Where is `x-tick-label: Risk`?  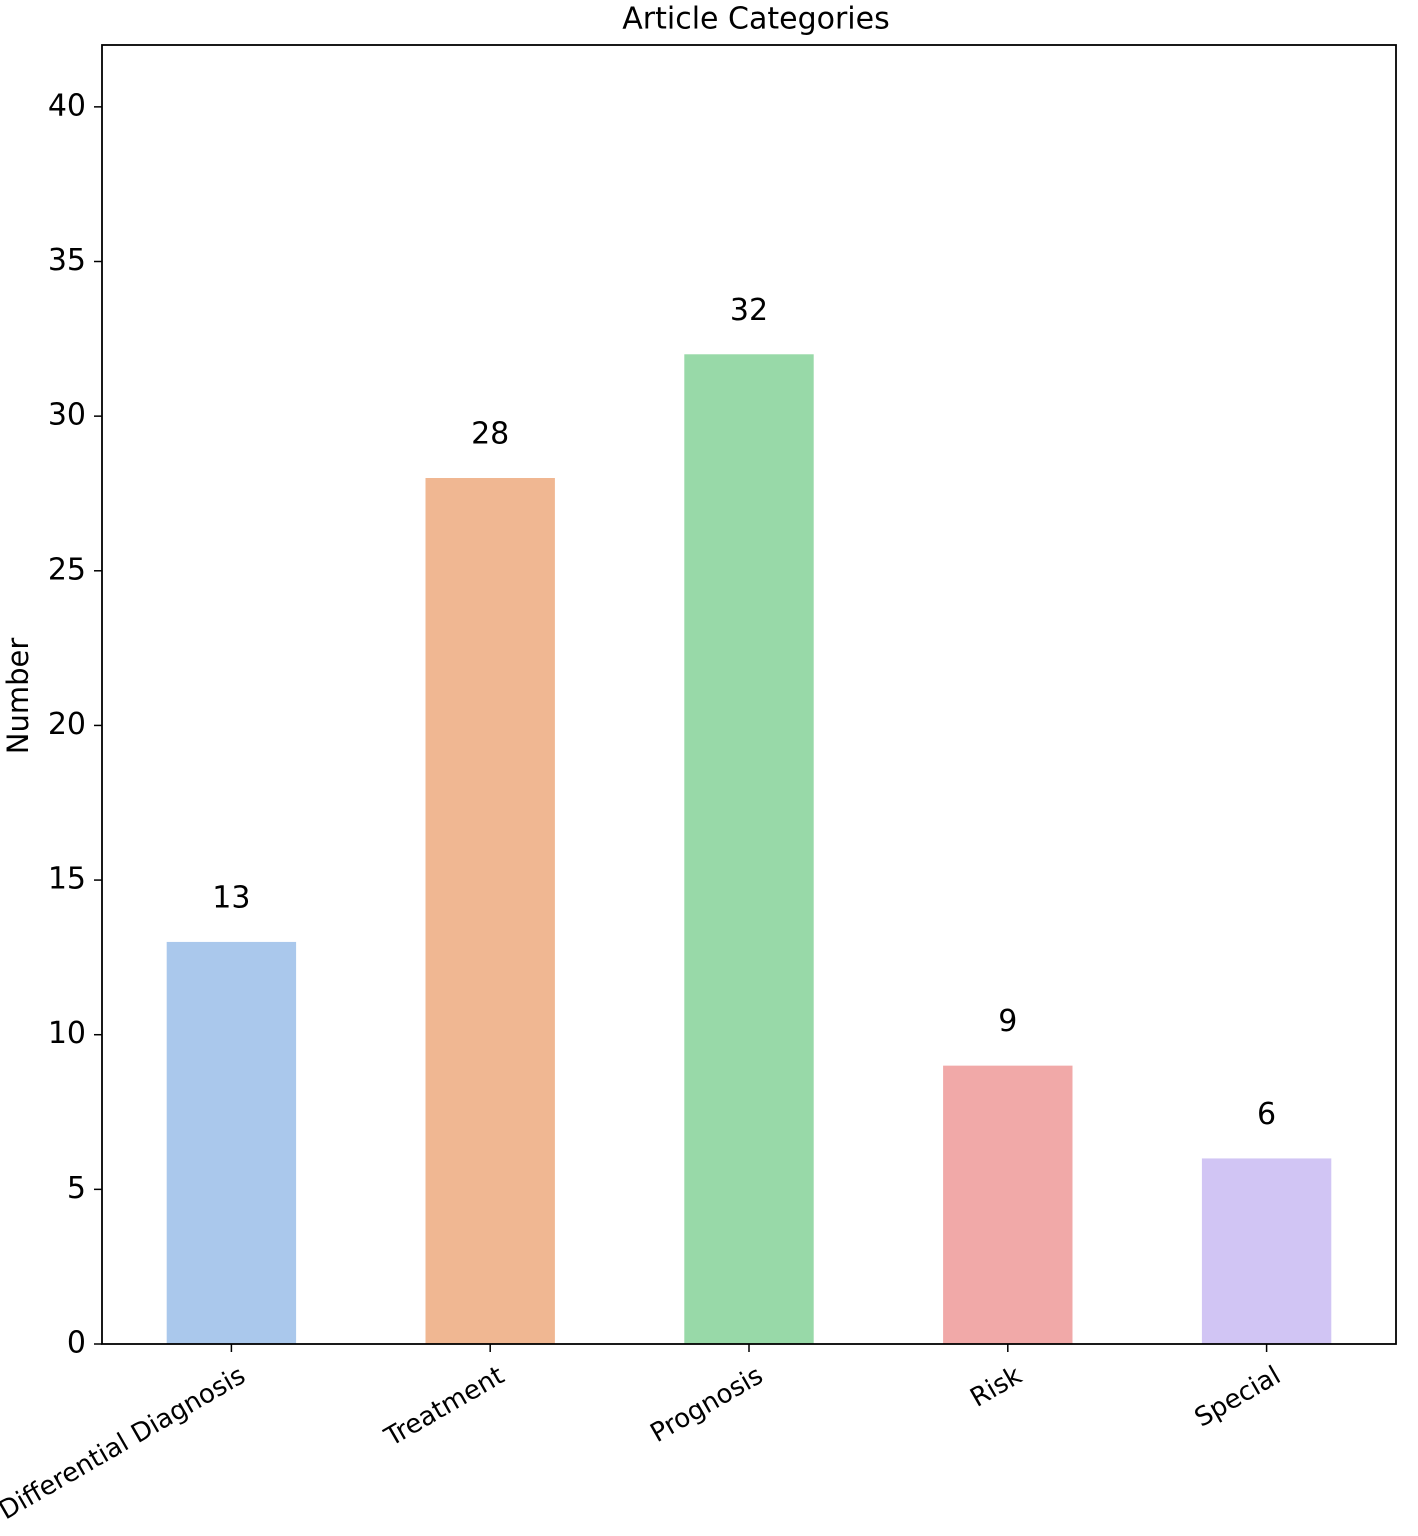 x-tick-label: Risk is located at coordinates (996, 1387).